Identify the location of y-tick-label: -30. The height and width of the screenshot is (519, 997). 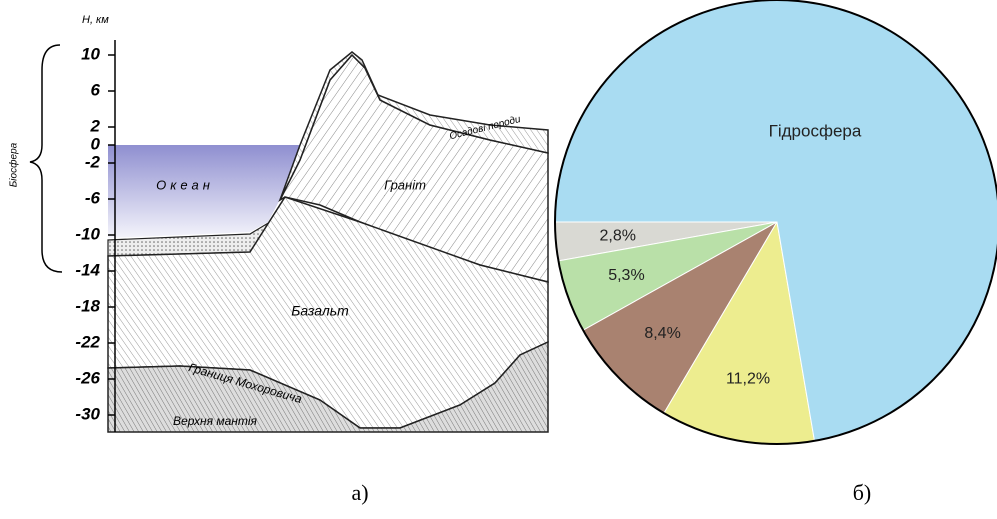
(87, 413).